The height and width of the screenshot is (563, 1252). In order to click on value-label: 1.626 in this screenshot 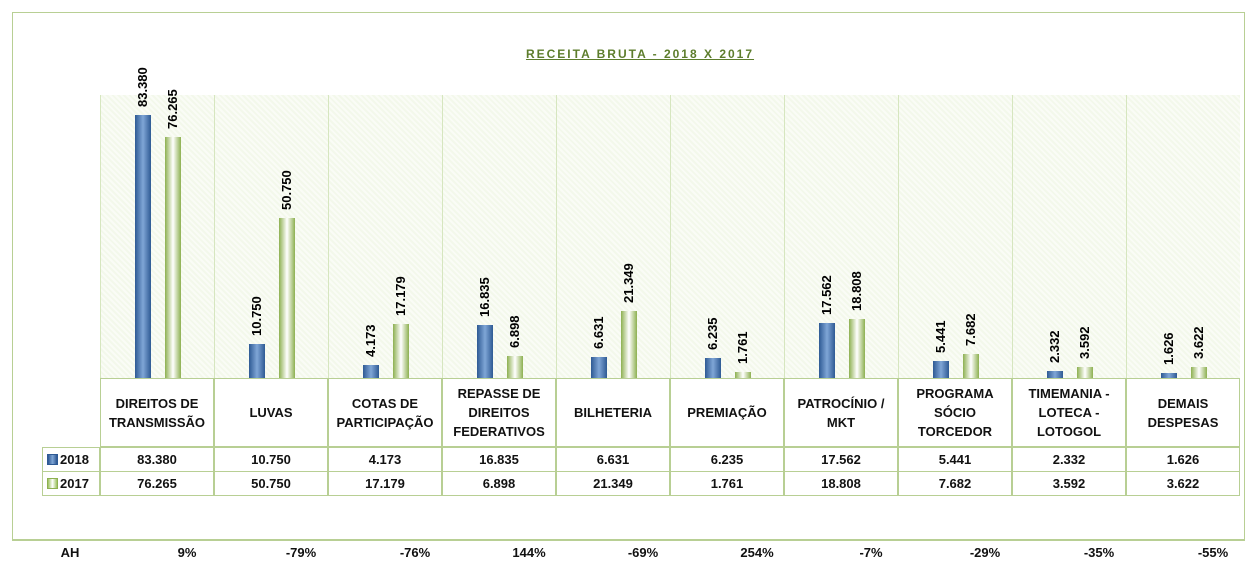, I will do `click(1168, 348)`.